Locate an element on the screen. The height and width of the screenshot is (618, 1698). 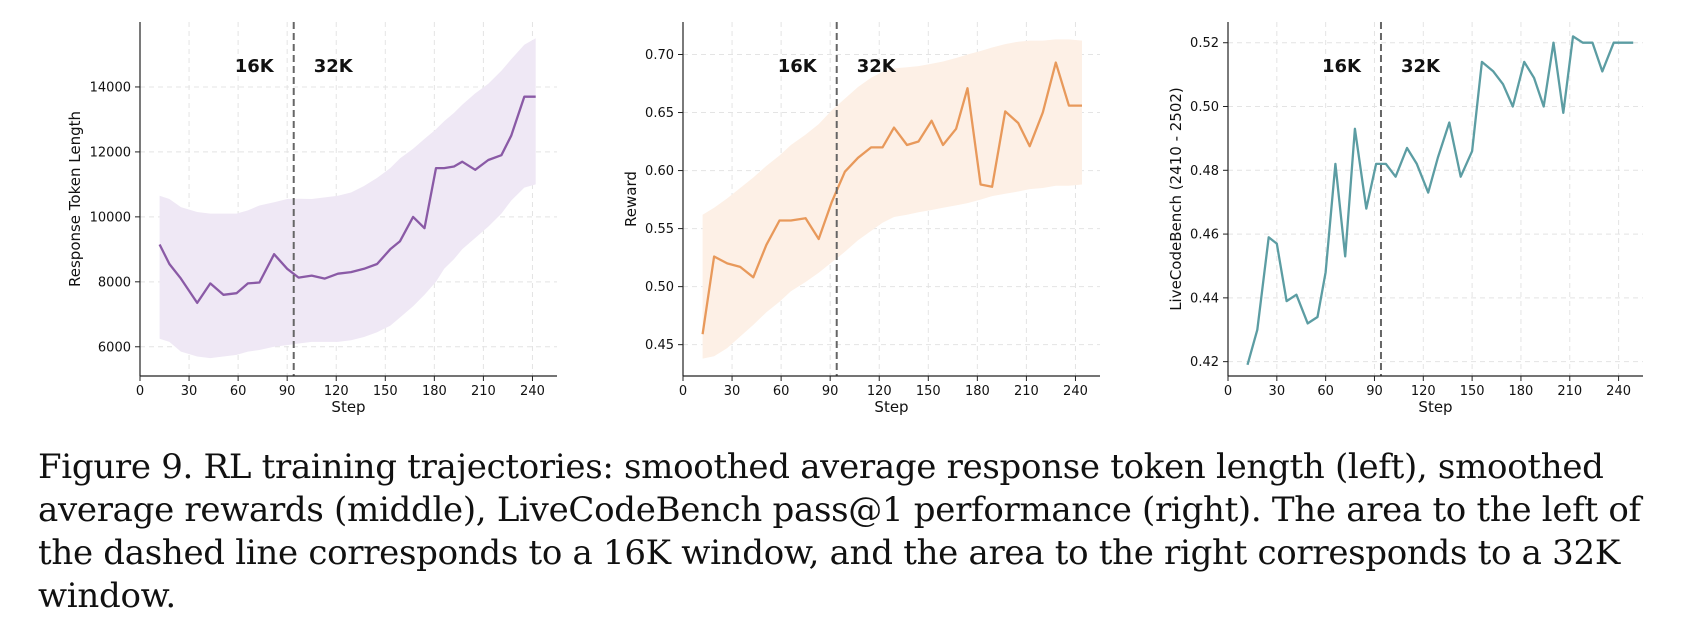
y-tick-label: 10000 is located at coordinates (110, 217).